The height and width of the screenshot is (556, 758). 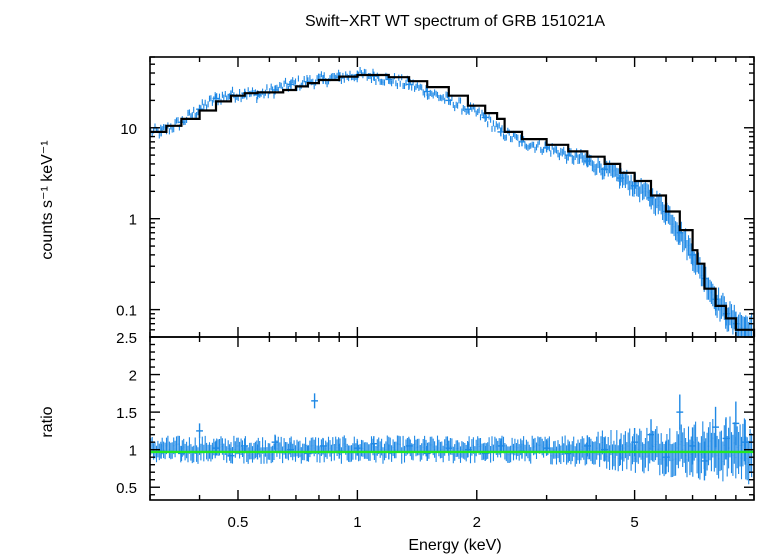 What do you see at coordinates (128, 129) in the screenshot?
I see `spectrum-y-tick-label: 10` at bounding box center [128, 129].